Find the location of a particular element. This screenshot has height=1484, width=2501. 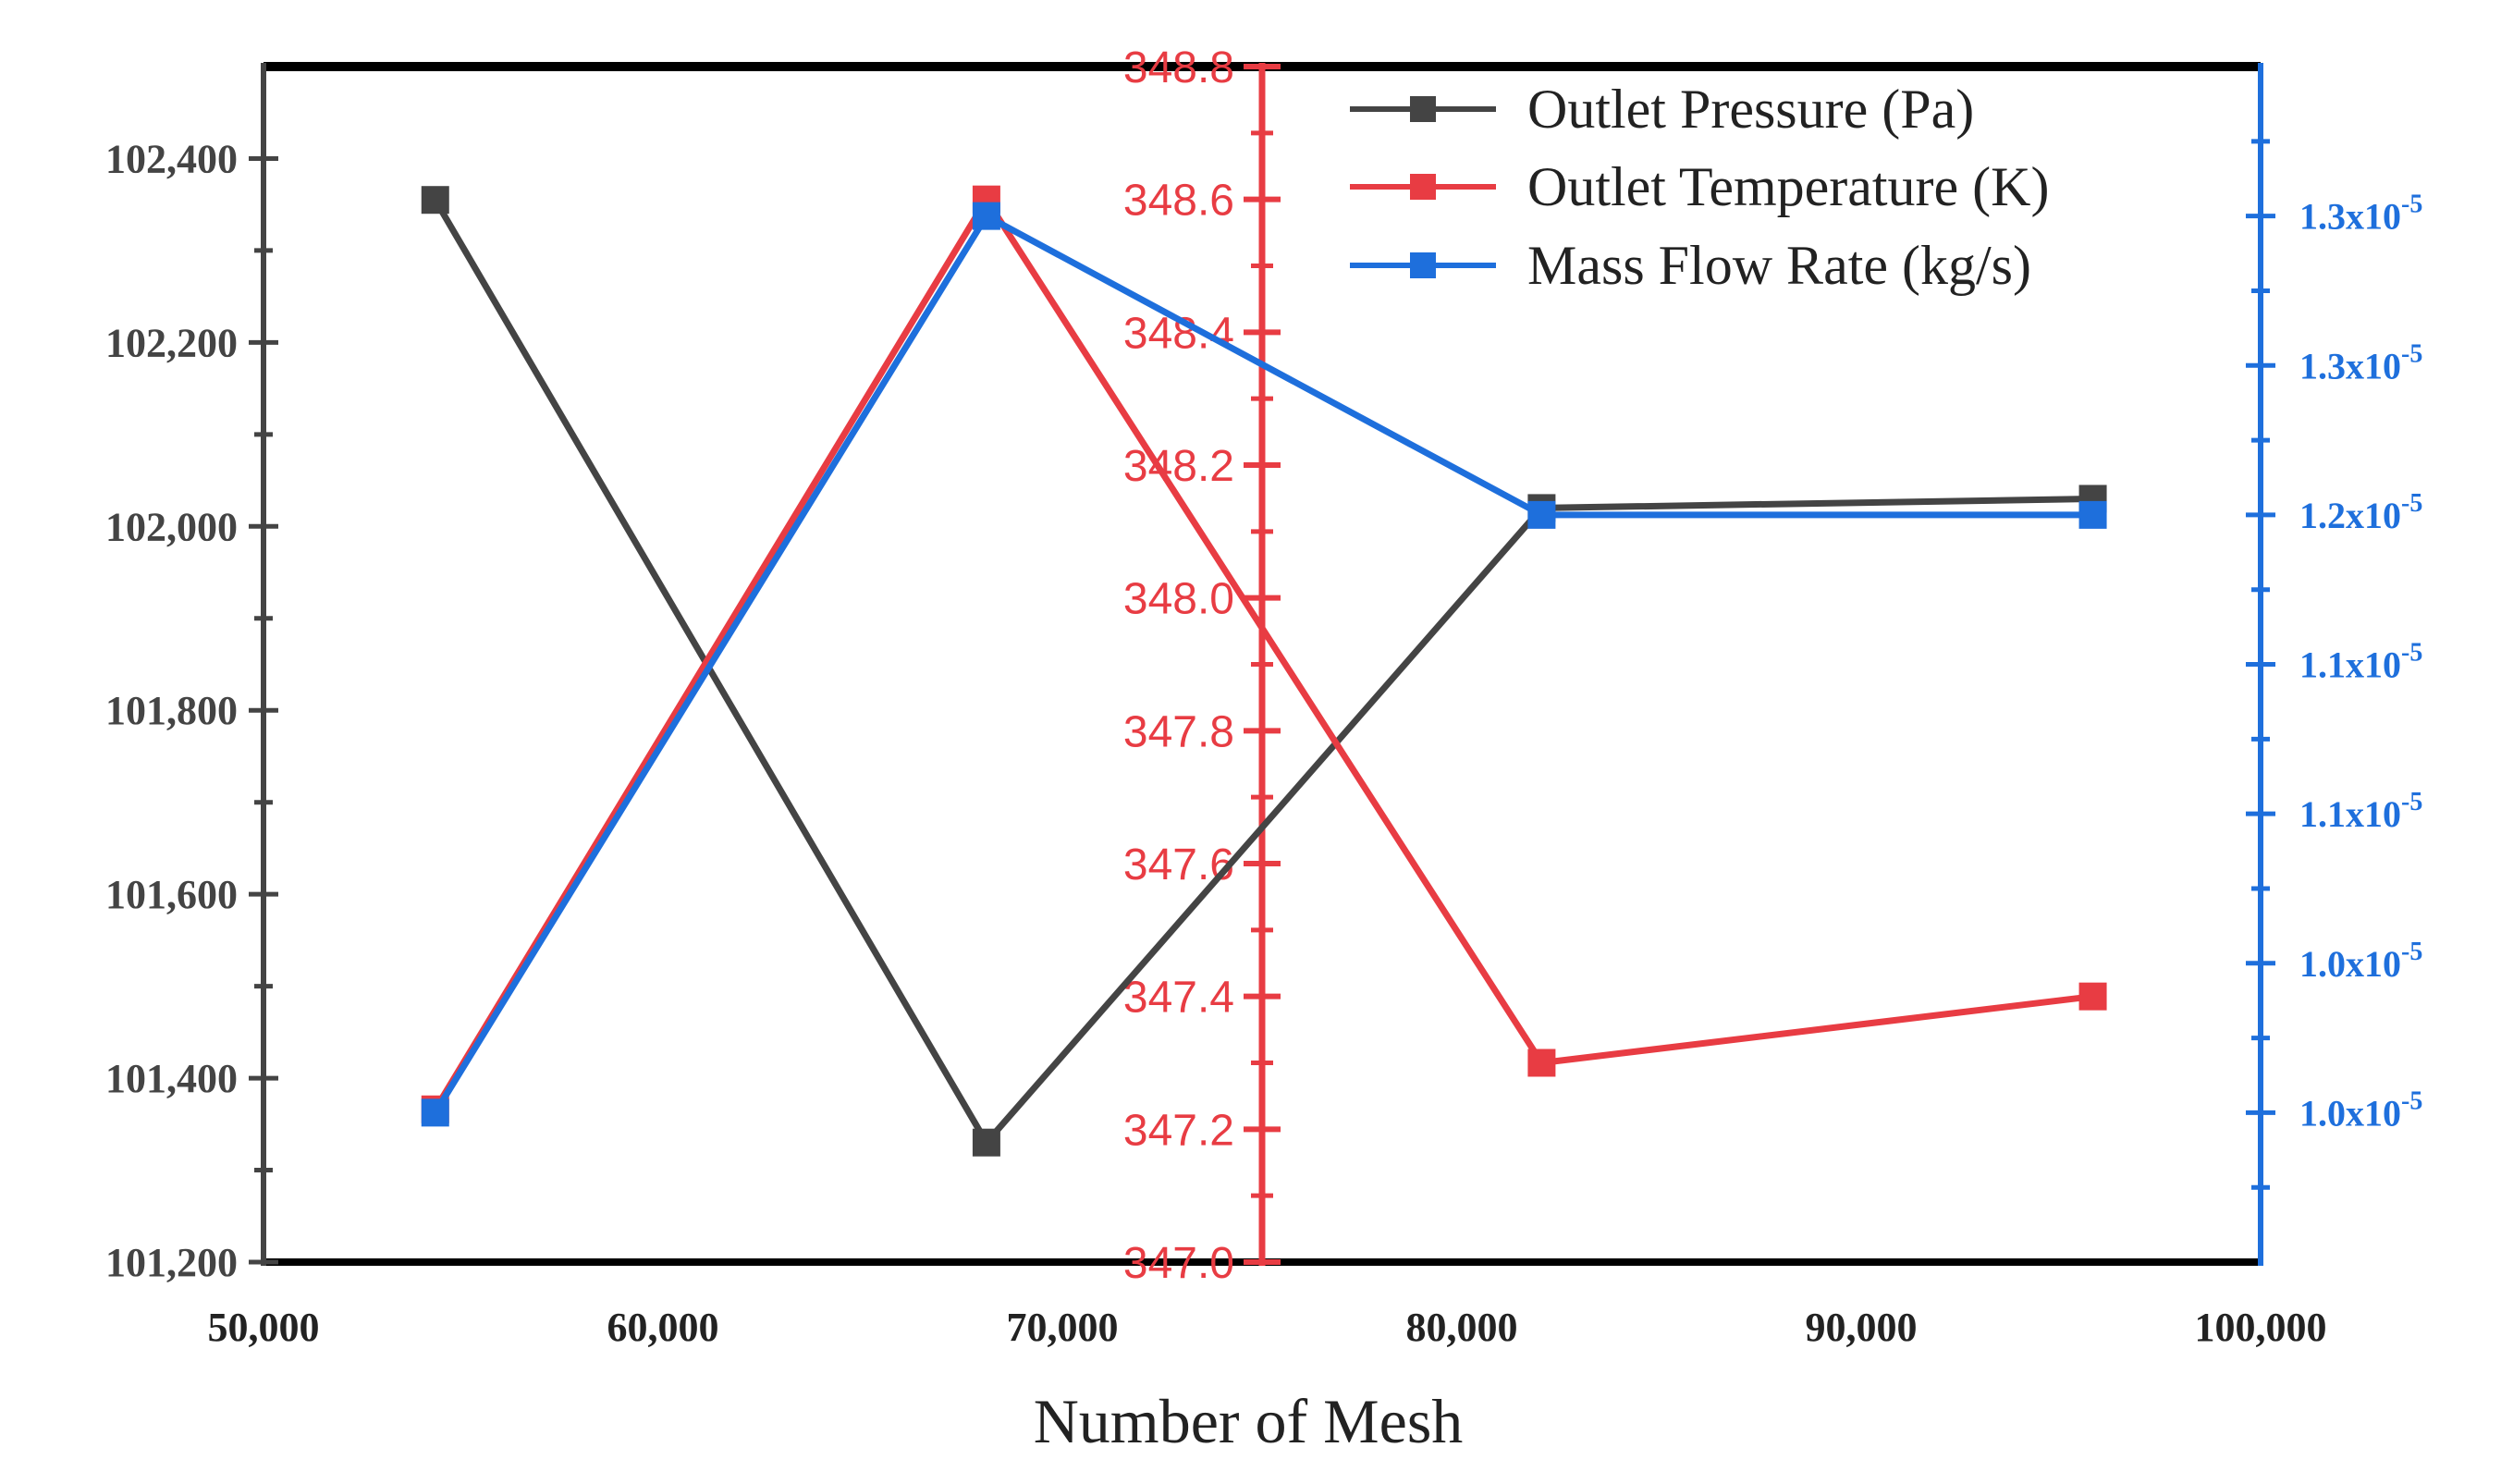

left-y-tick-label: 101,800 is located at coordinates (171, 710).